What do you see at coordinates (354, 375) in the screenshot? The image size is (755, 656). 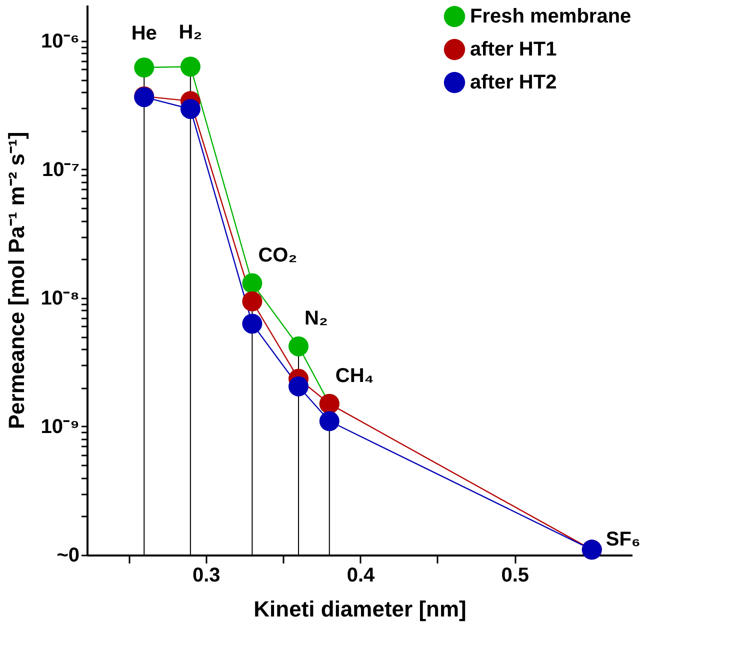 I see `annotation: CH₄` at bounding box center [354, 375].